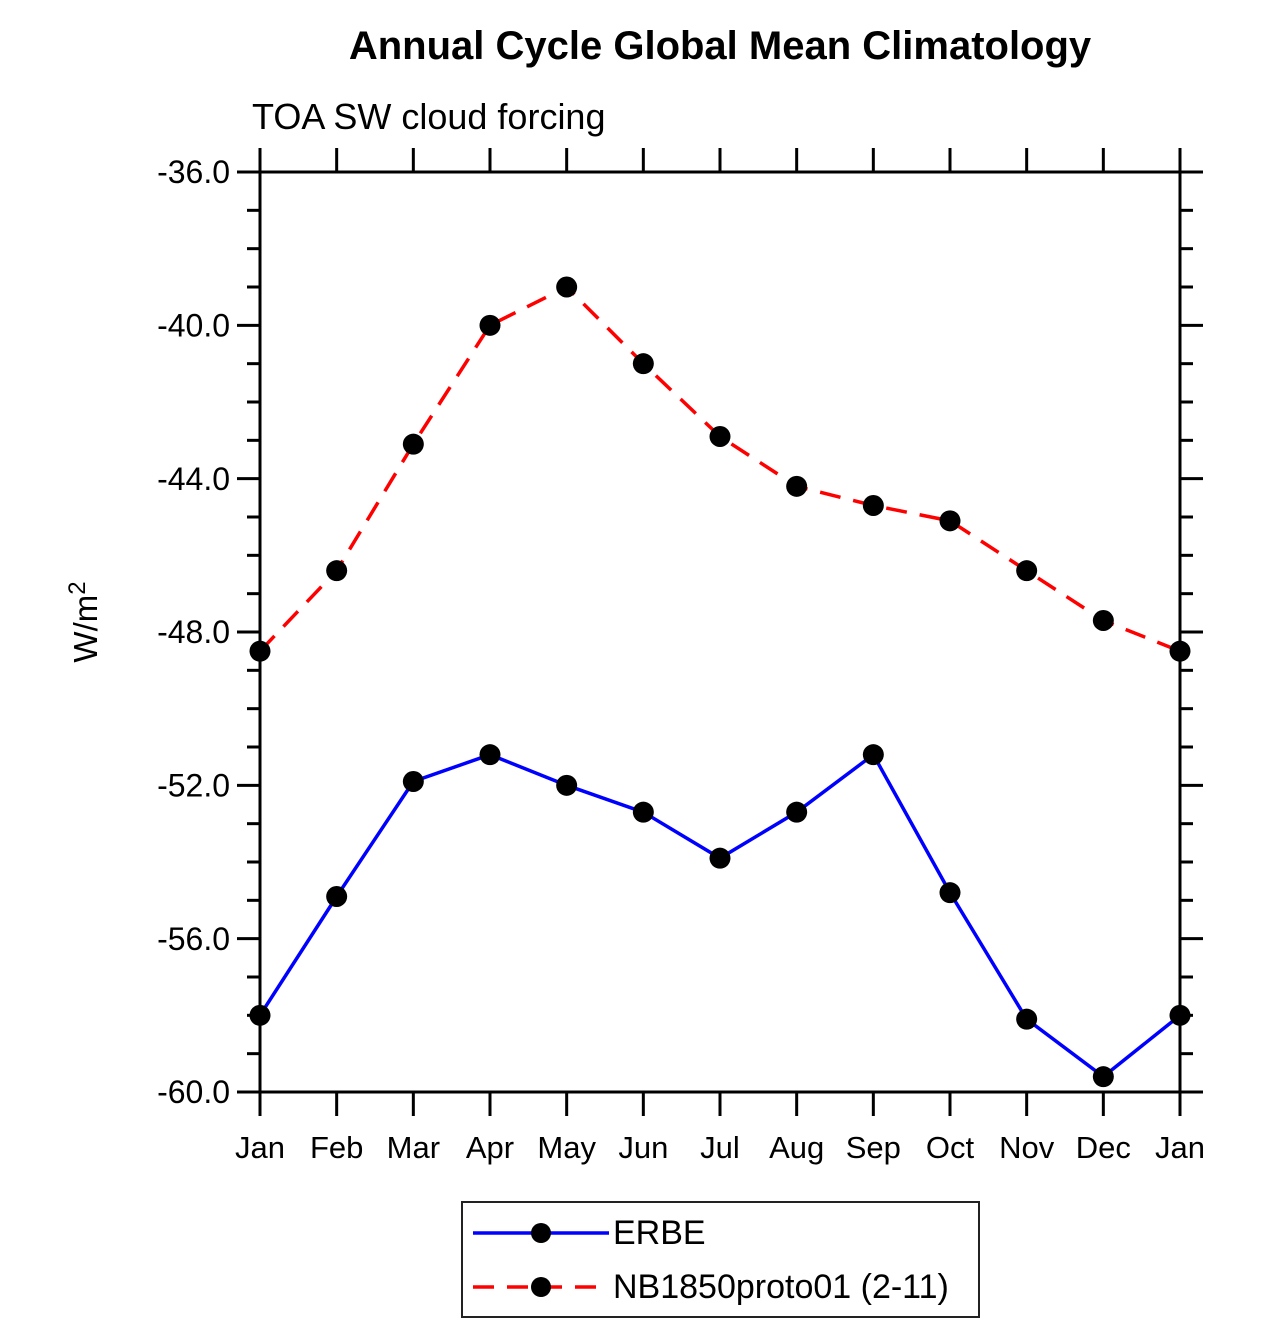 The image size is (1285, 1327). Describe the element at coordinates (566, 1147) in the screenshot. I see `x-tick-label: May` at that location.